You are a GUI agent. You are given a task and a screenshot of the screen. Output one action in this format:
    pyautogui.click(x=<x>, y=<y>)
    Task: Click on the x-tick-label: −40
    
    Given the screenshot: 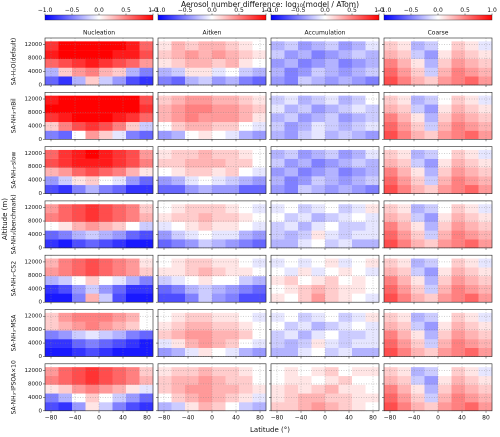 What is the action you would take?
    pyautogui.click(x=301, y=417)
    